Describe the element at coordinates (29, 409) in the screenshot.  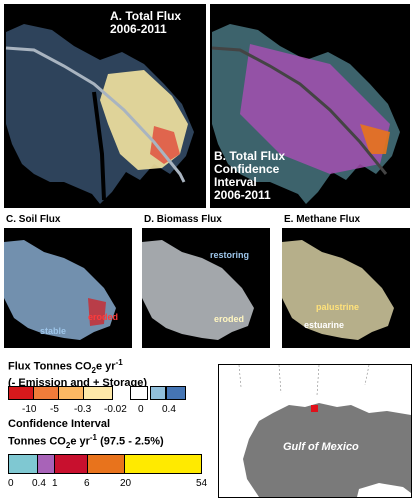
I see `flux-tick-1: -10` at that location.